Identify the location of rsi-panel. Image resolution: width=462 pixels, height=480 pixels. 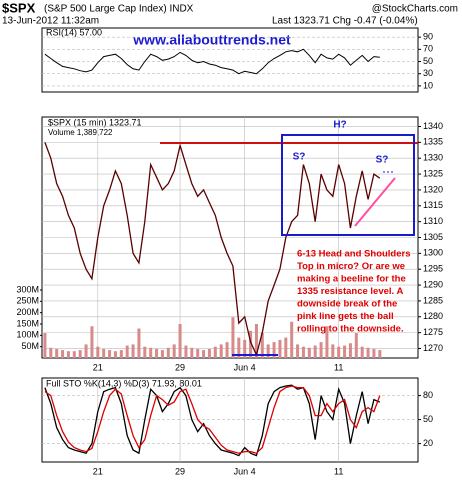
(230, 60).